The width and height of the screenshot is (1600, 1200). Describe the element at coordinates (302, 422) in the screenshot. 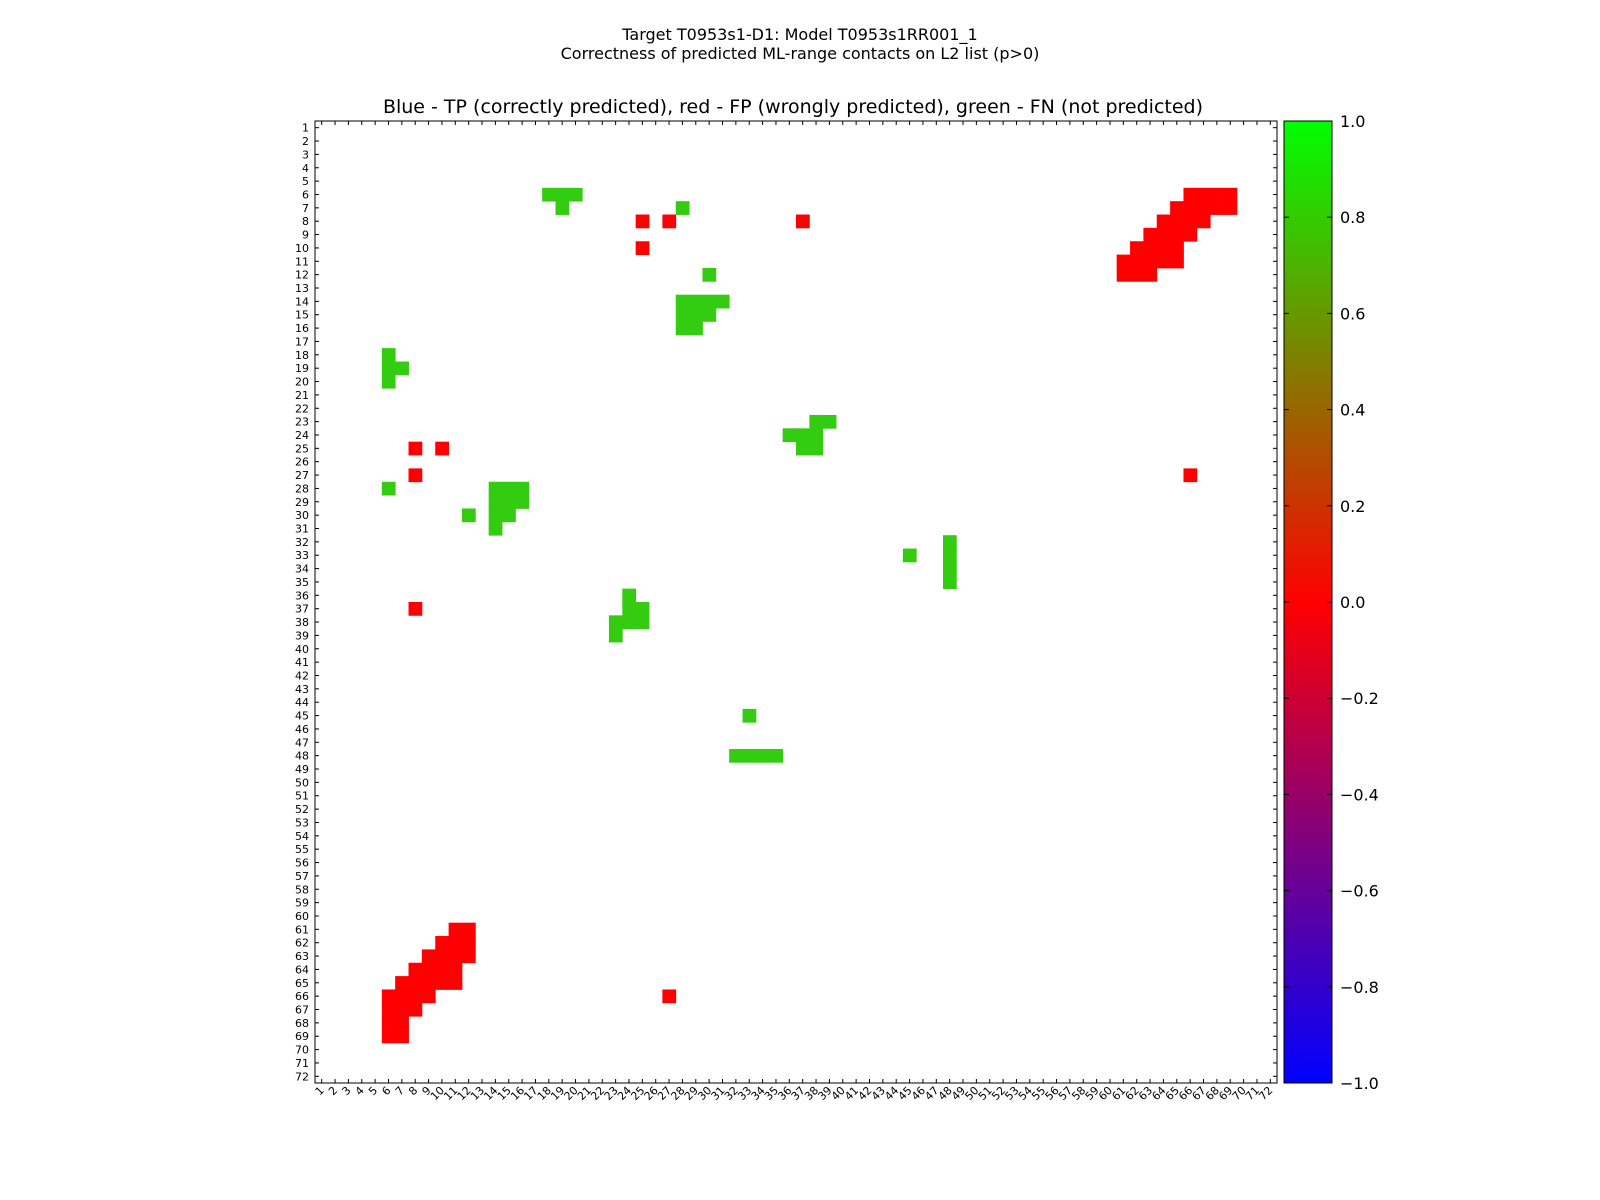

I see `y-tick-label: 23` at that location.